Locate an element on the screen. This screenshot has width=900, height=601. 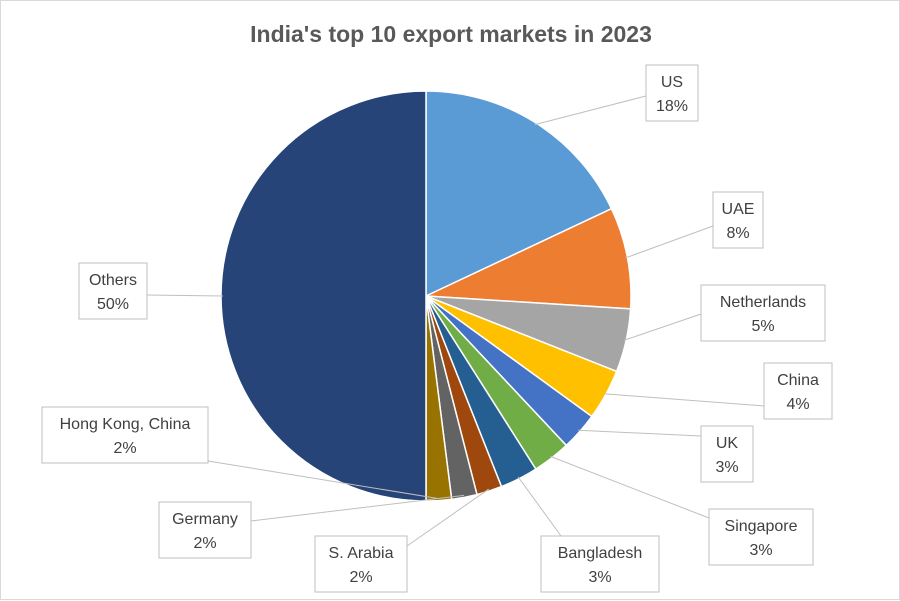
data-label-uk: UK 3% is located at coordinates (727, 454).